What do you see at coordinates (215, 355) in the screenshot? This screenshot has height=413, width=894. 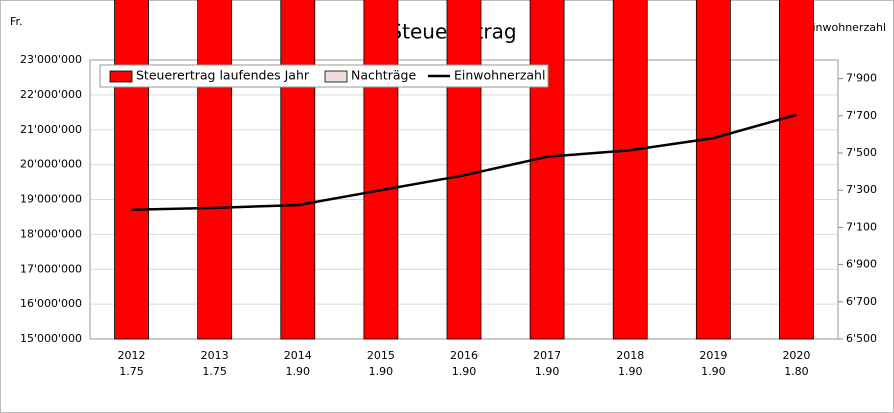 I see `x-tick-label: 2013` at bounding box center [215, 355].